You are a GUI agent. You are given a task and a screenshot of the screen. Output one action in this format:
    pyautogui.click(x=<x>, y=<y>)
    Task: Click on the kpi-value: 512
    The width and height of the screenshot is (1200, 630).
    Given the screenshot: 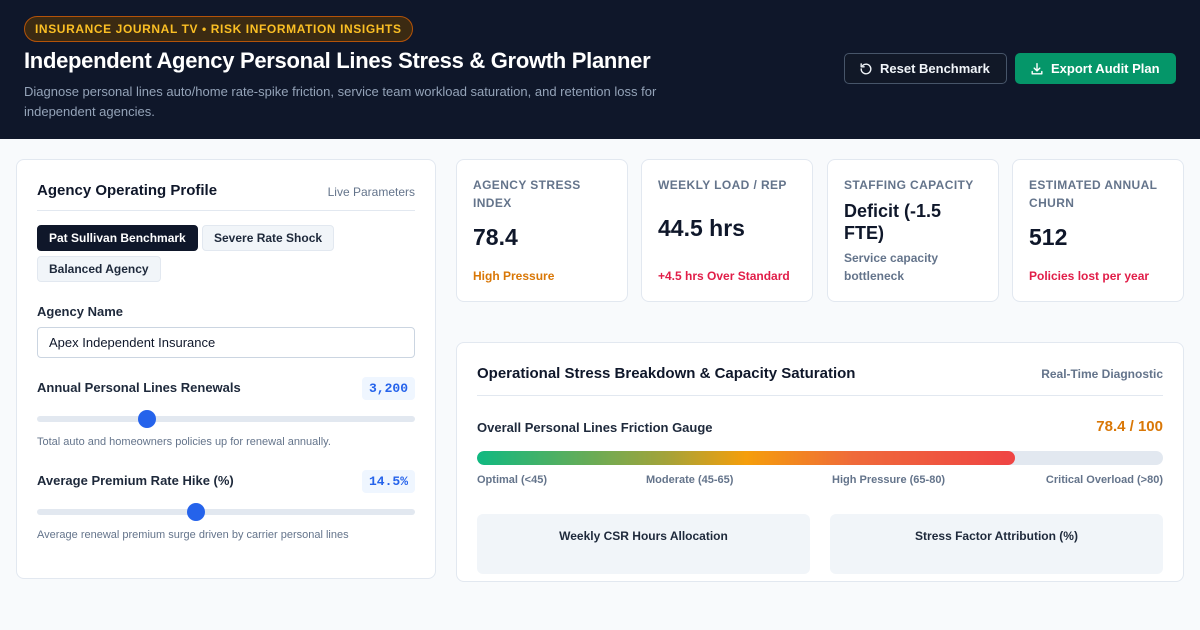 What is the action you would take?
    pyautogui.click(x=1048, y=237)
    